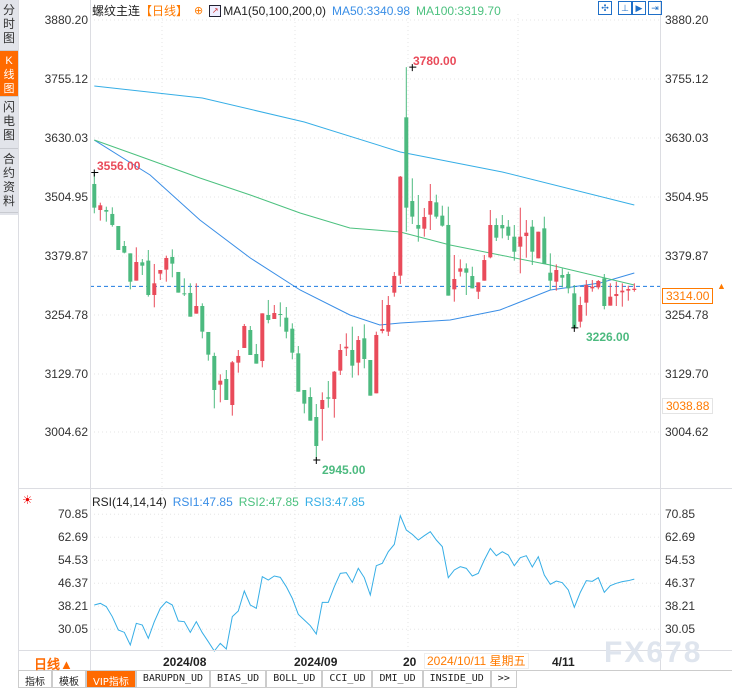  What do you see at coordinates (680, 583) in the screenshot?
I see `rsi-tick-label: 46.37` at bounding box center [680, 583].